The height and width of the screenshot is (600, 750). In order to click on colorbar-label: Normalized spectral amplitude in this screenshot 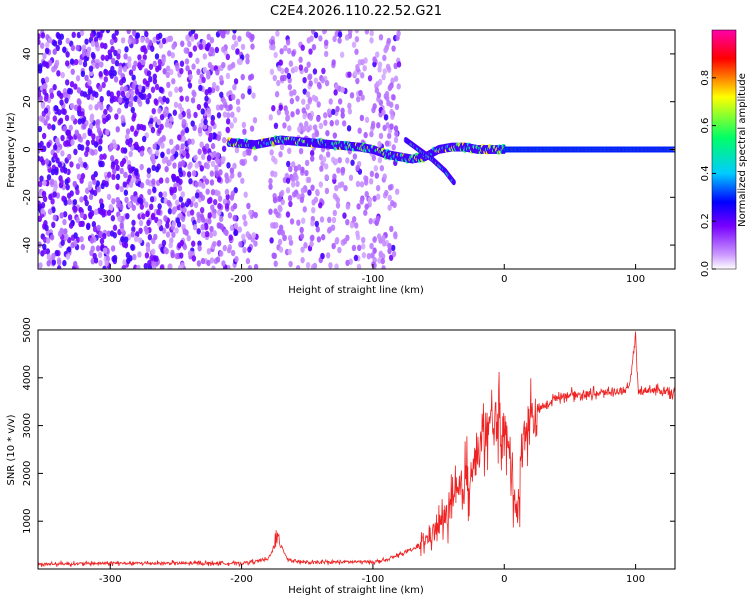, I will do `click(742, 150)`.